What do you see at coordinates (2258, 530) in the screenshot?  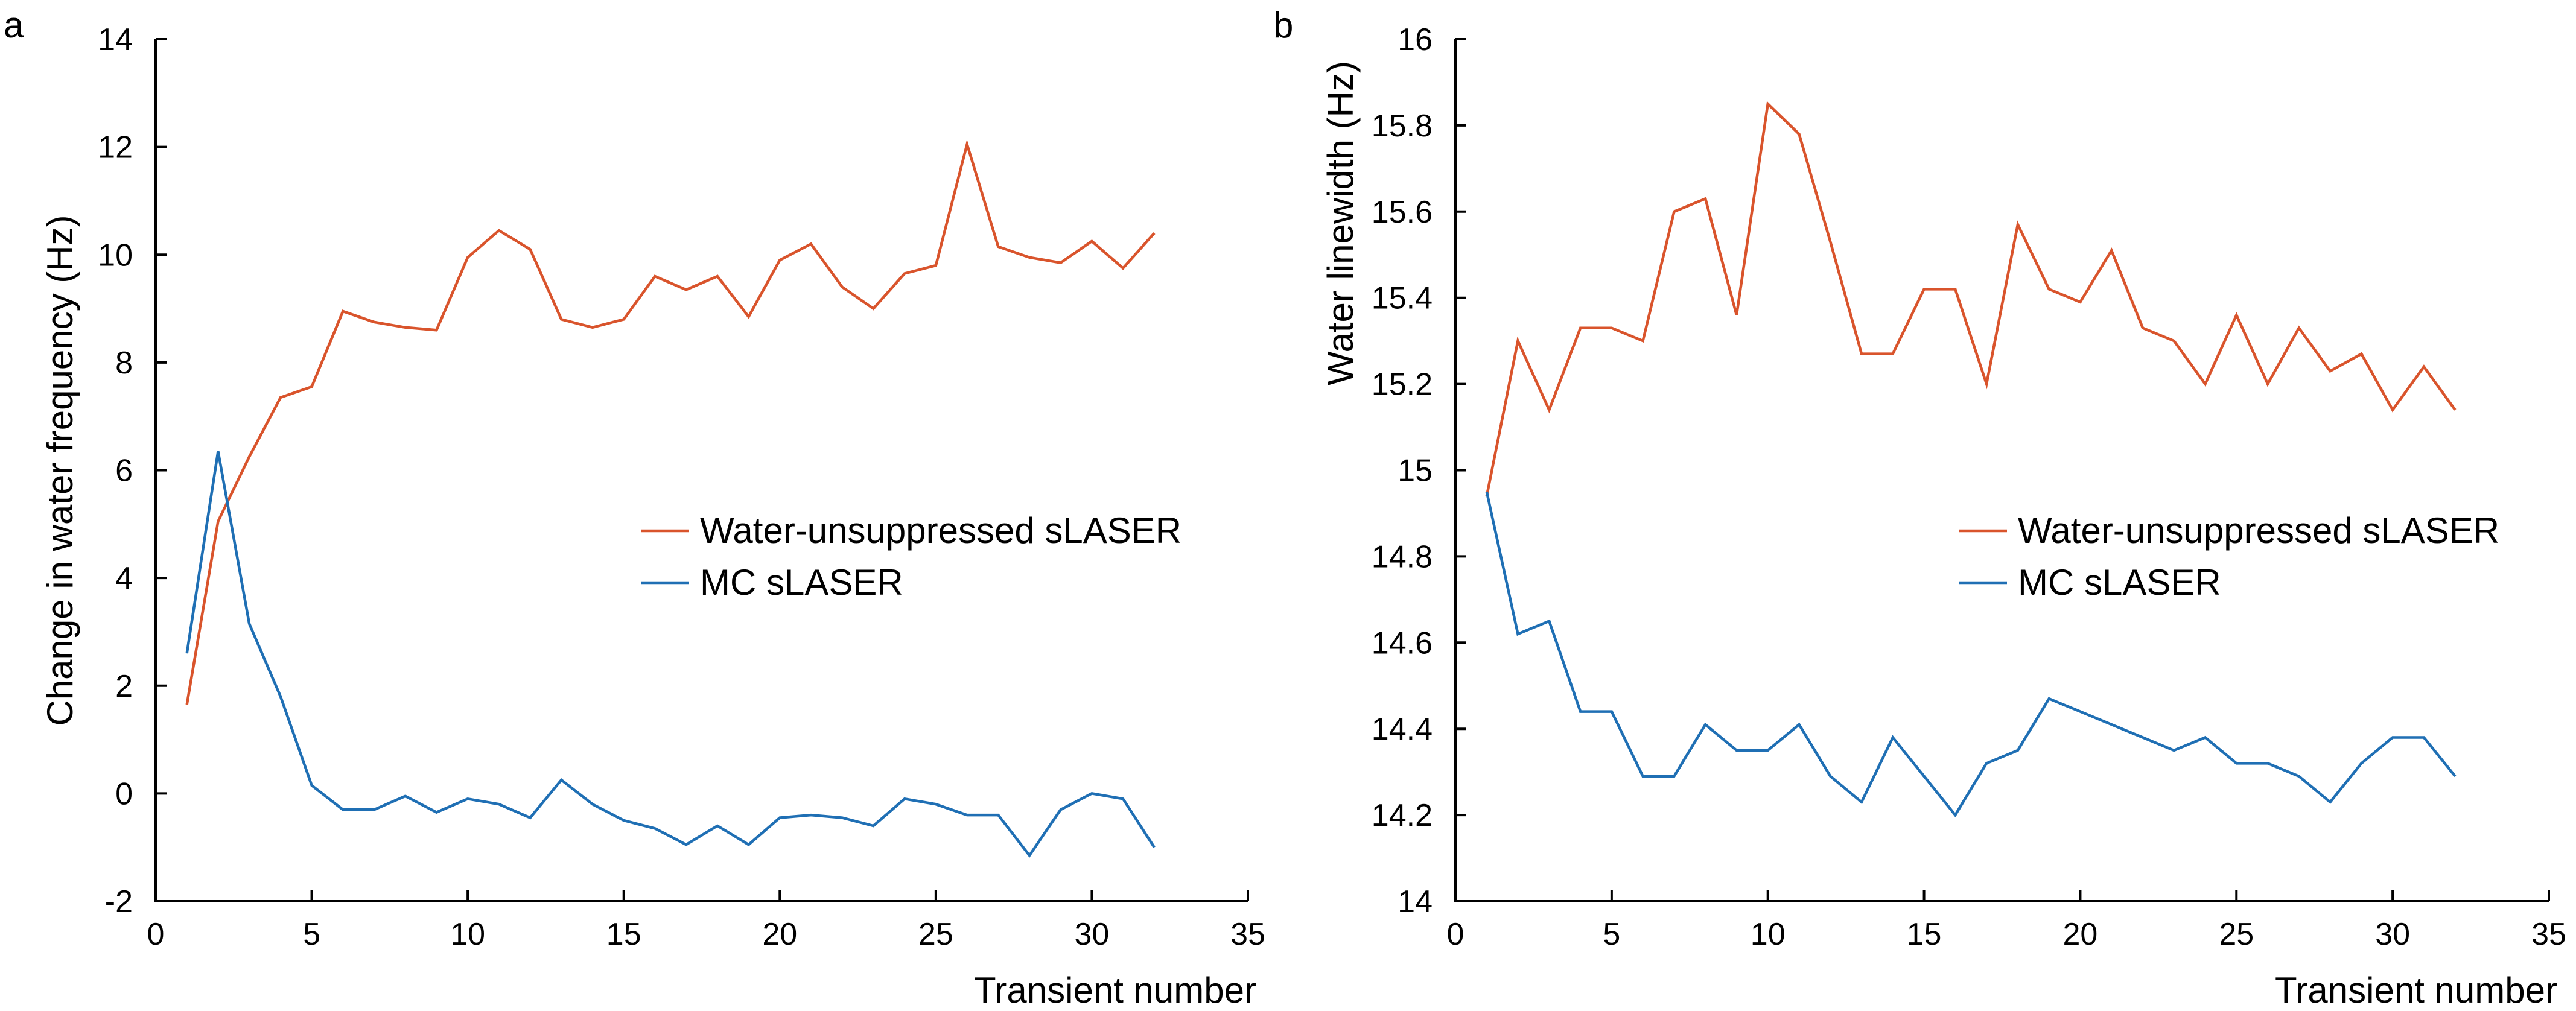 I see `panel-b-legend-label-water-unsuppressed: Water-unsuppressed sLASER` at bounding box center [2258, 530].